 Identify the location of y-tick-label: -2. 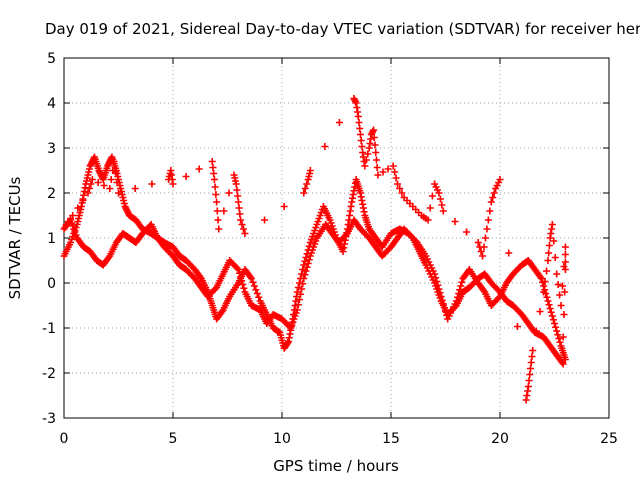
(49, 374).